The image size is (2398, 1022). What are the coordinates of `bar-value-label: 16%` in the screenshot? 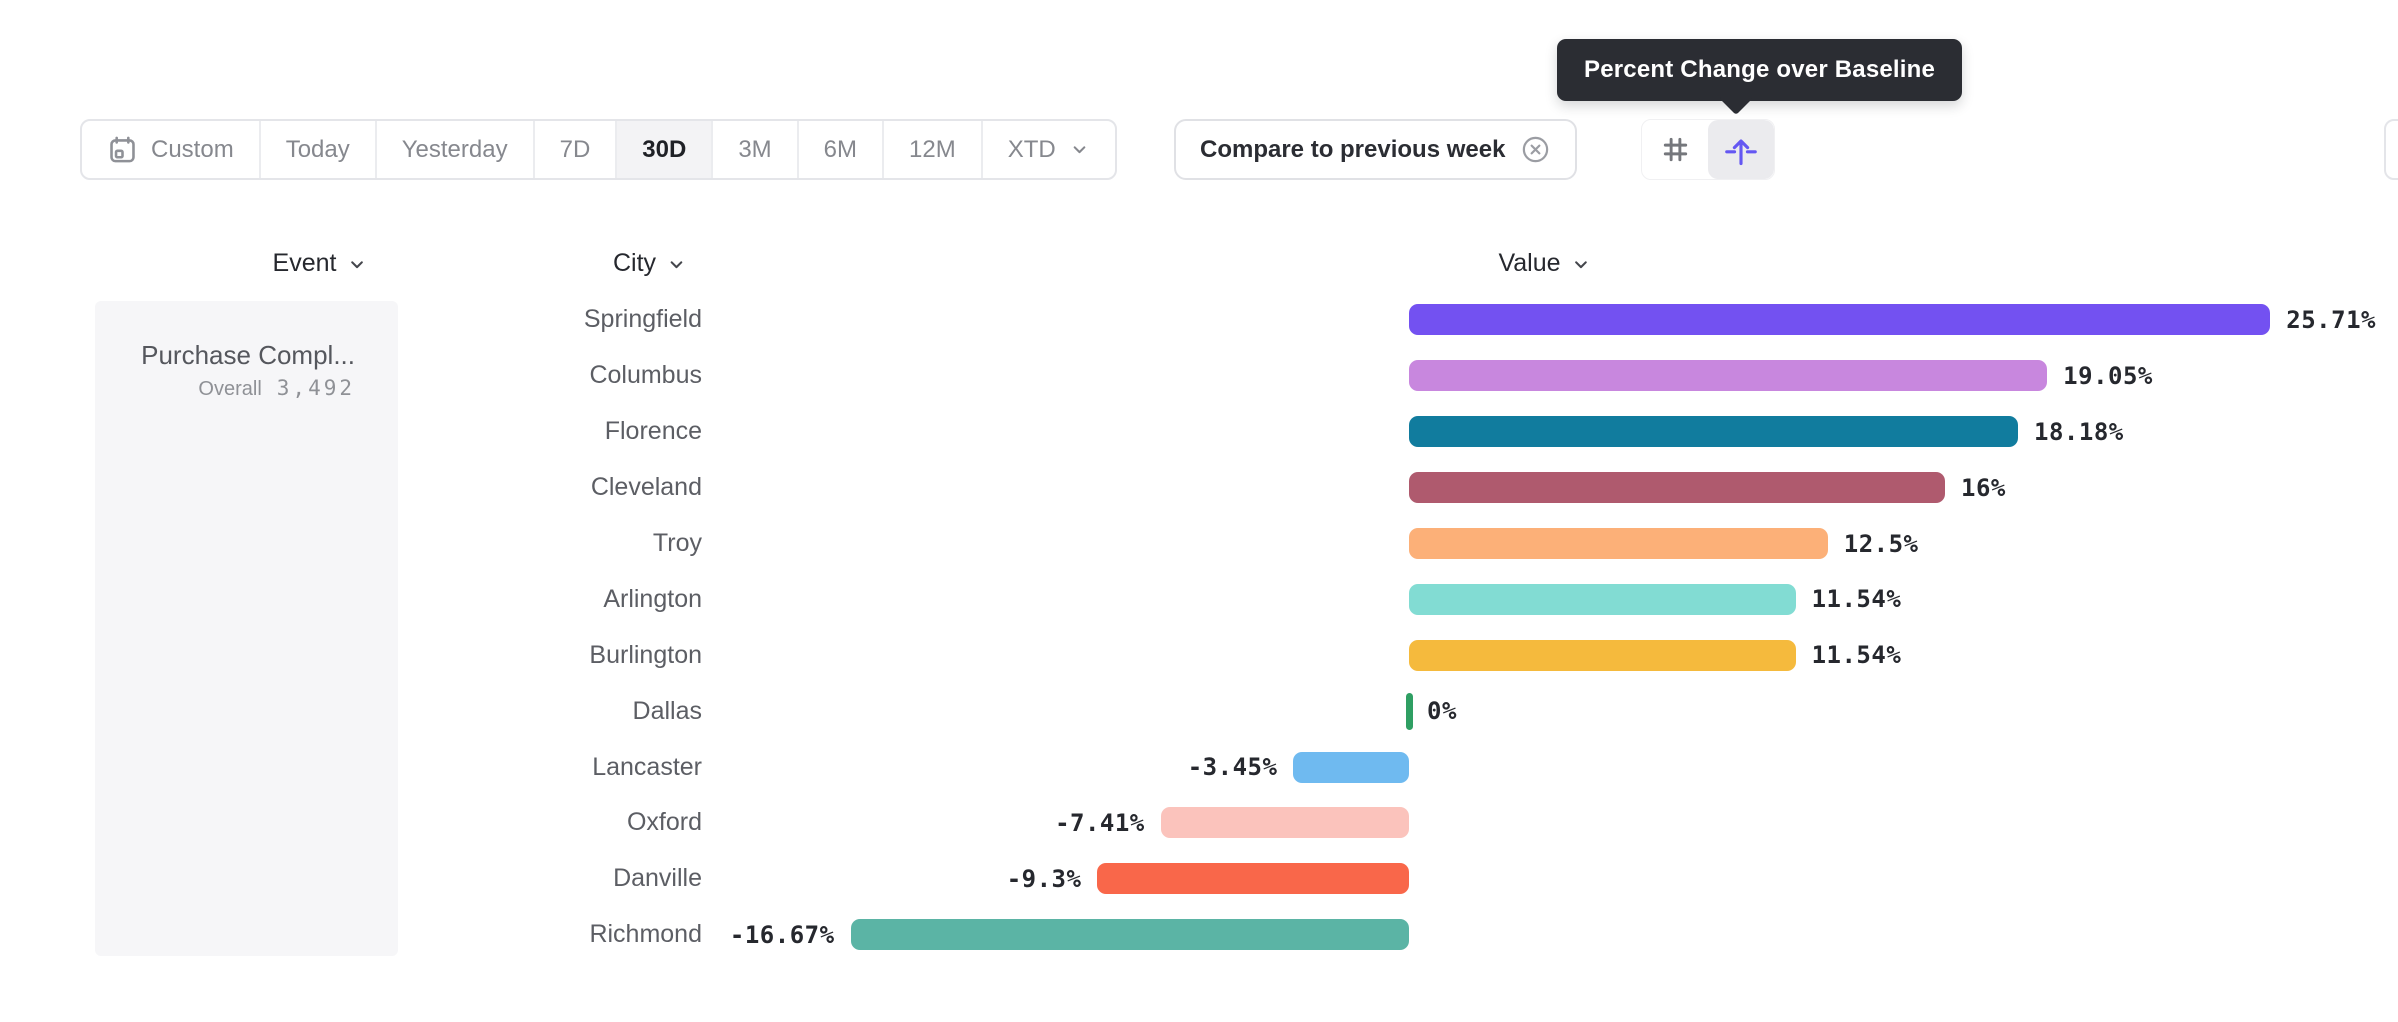 It's located at (1983, 487).